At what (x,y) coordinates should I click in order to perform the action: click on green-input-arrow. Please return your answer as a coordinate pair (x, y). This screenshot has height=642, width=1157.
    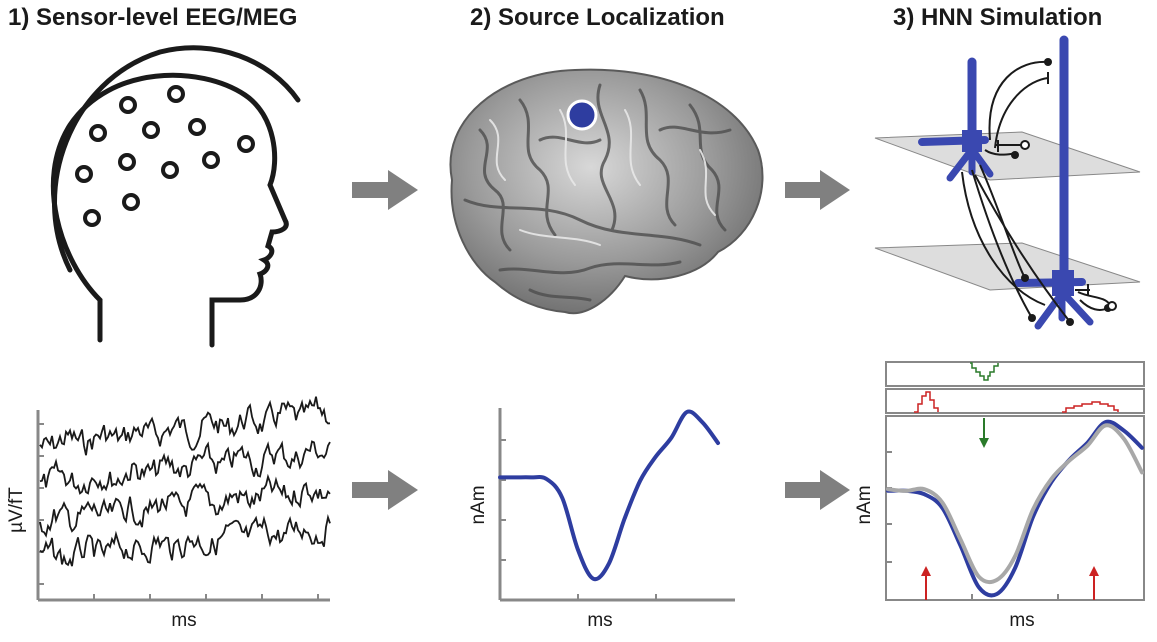
    Looking at the image, I should click on (984, 433).